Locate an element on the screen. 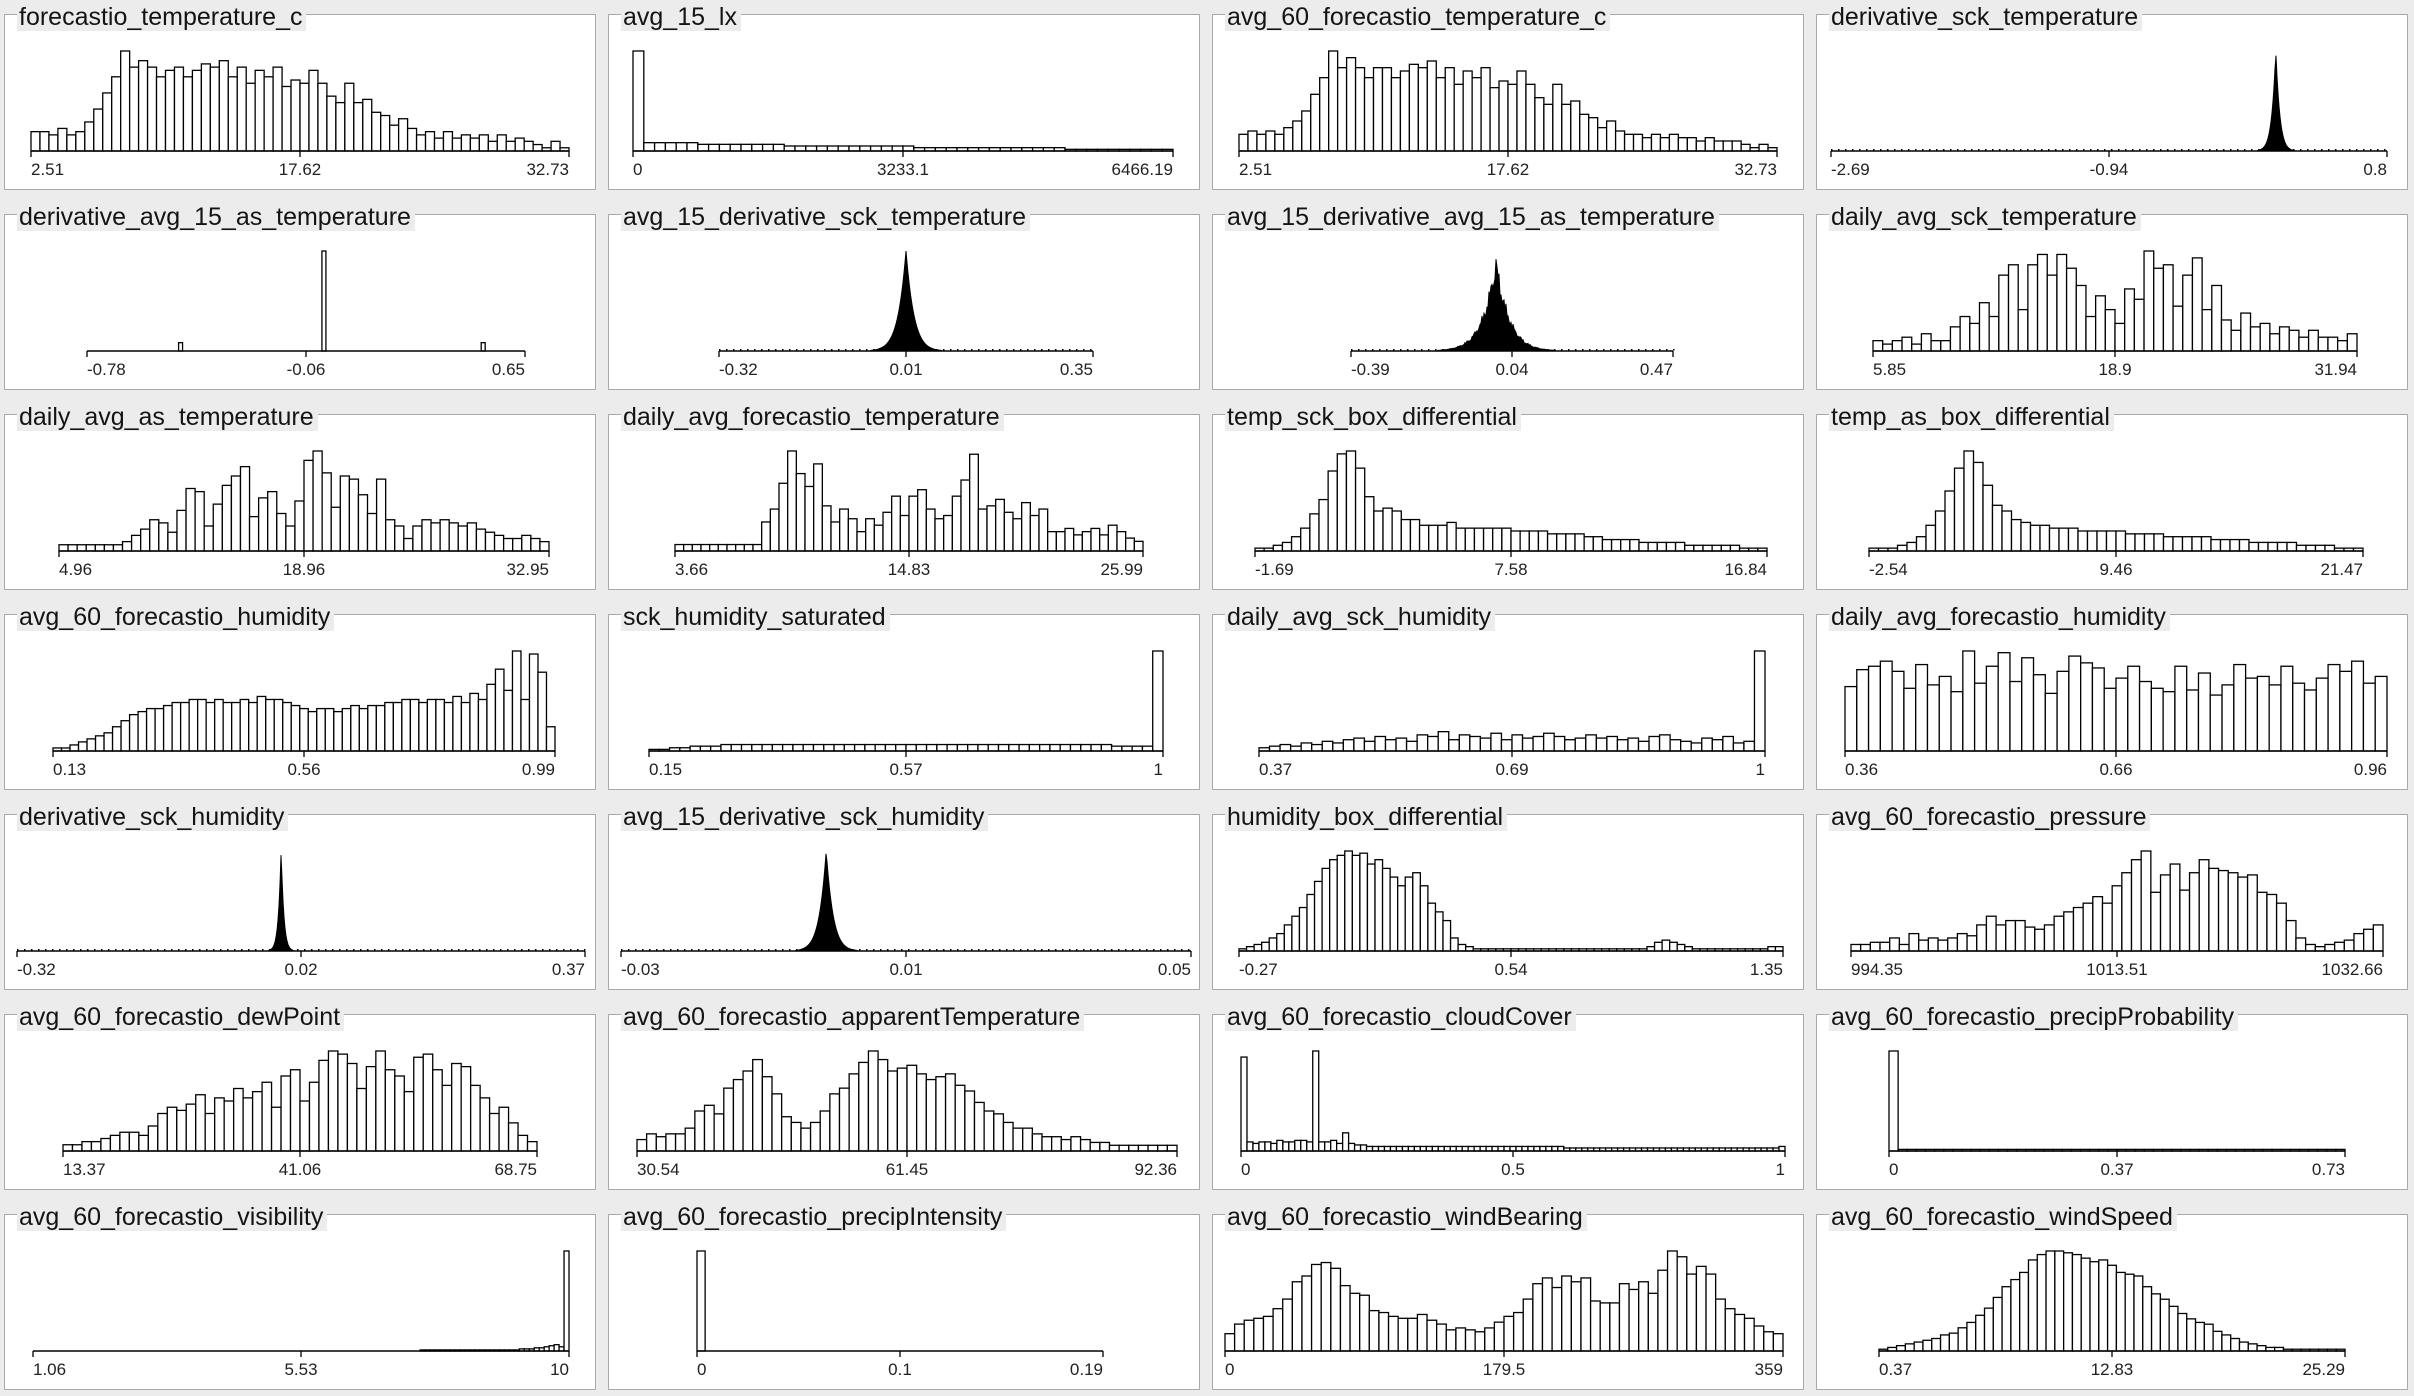 This screenshot has height=1396, width=2414. histogram-title: sck_humidity_saturated is located at coordinates (755, 617).